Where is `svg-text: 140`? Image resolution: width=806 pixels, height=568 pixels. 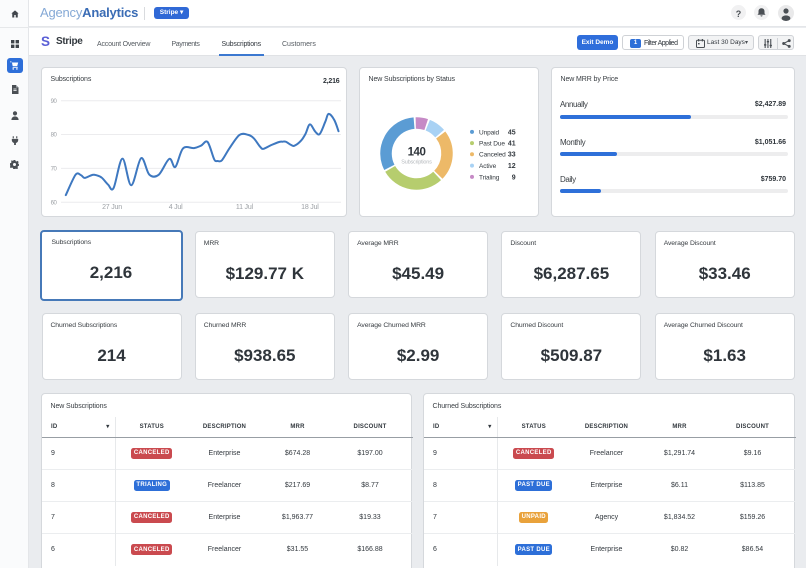 svg-text: 140 is located at coordinates (417, 153).